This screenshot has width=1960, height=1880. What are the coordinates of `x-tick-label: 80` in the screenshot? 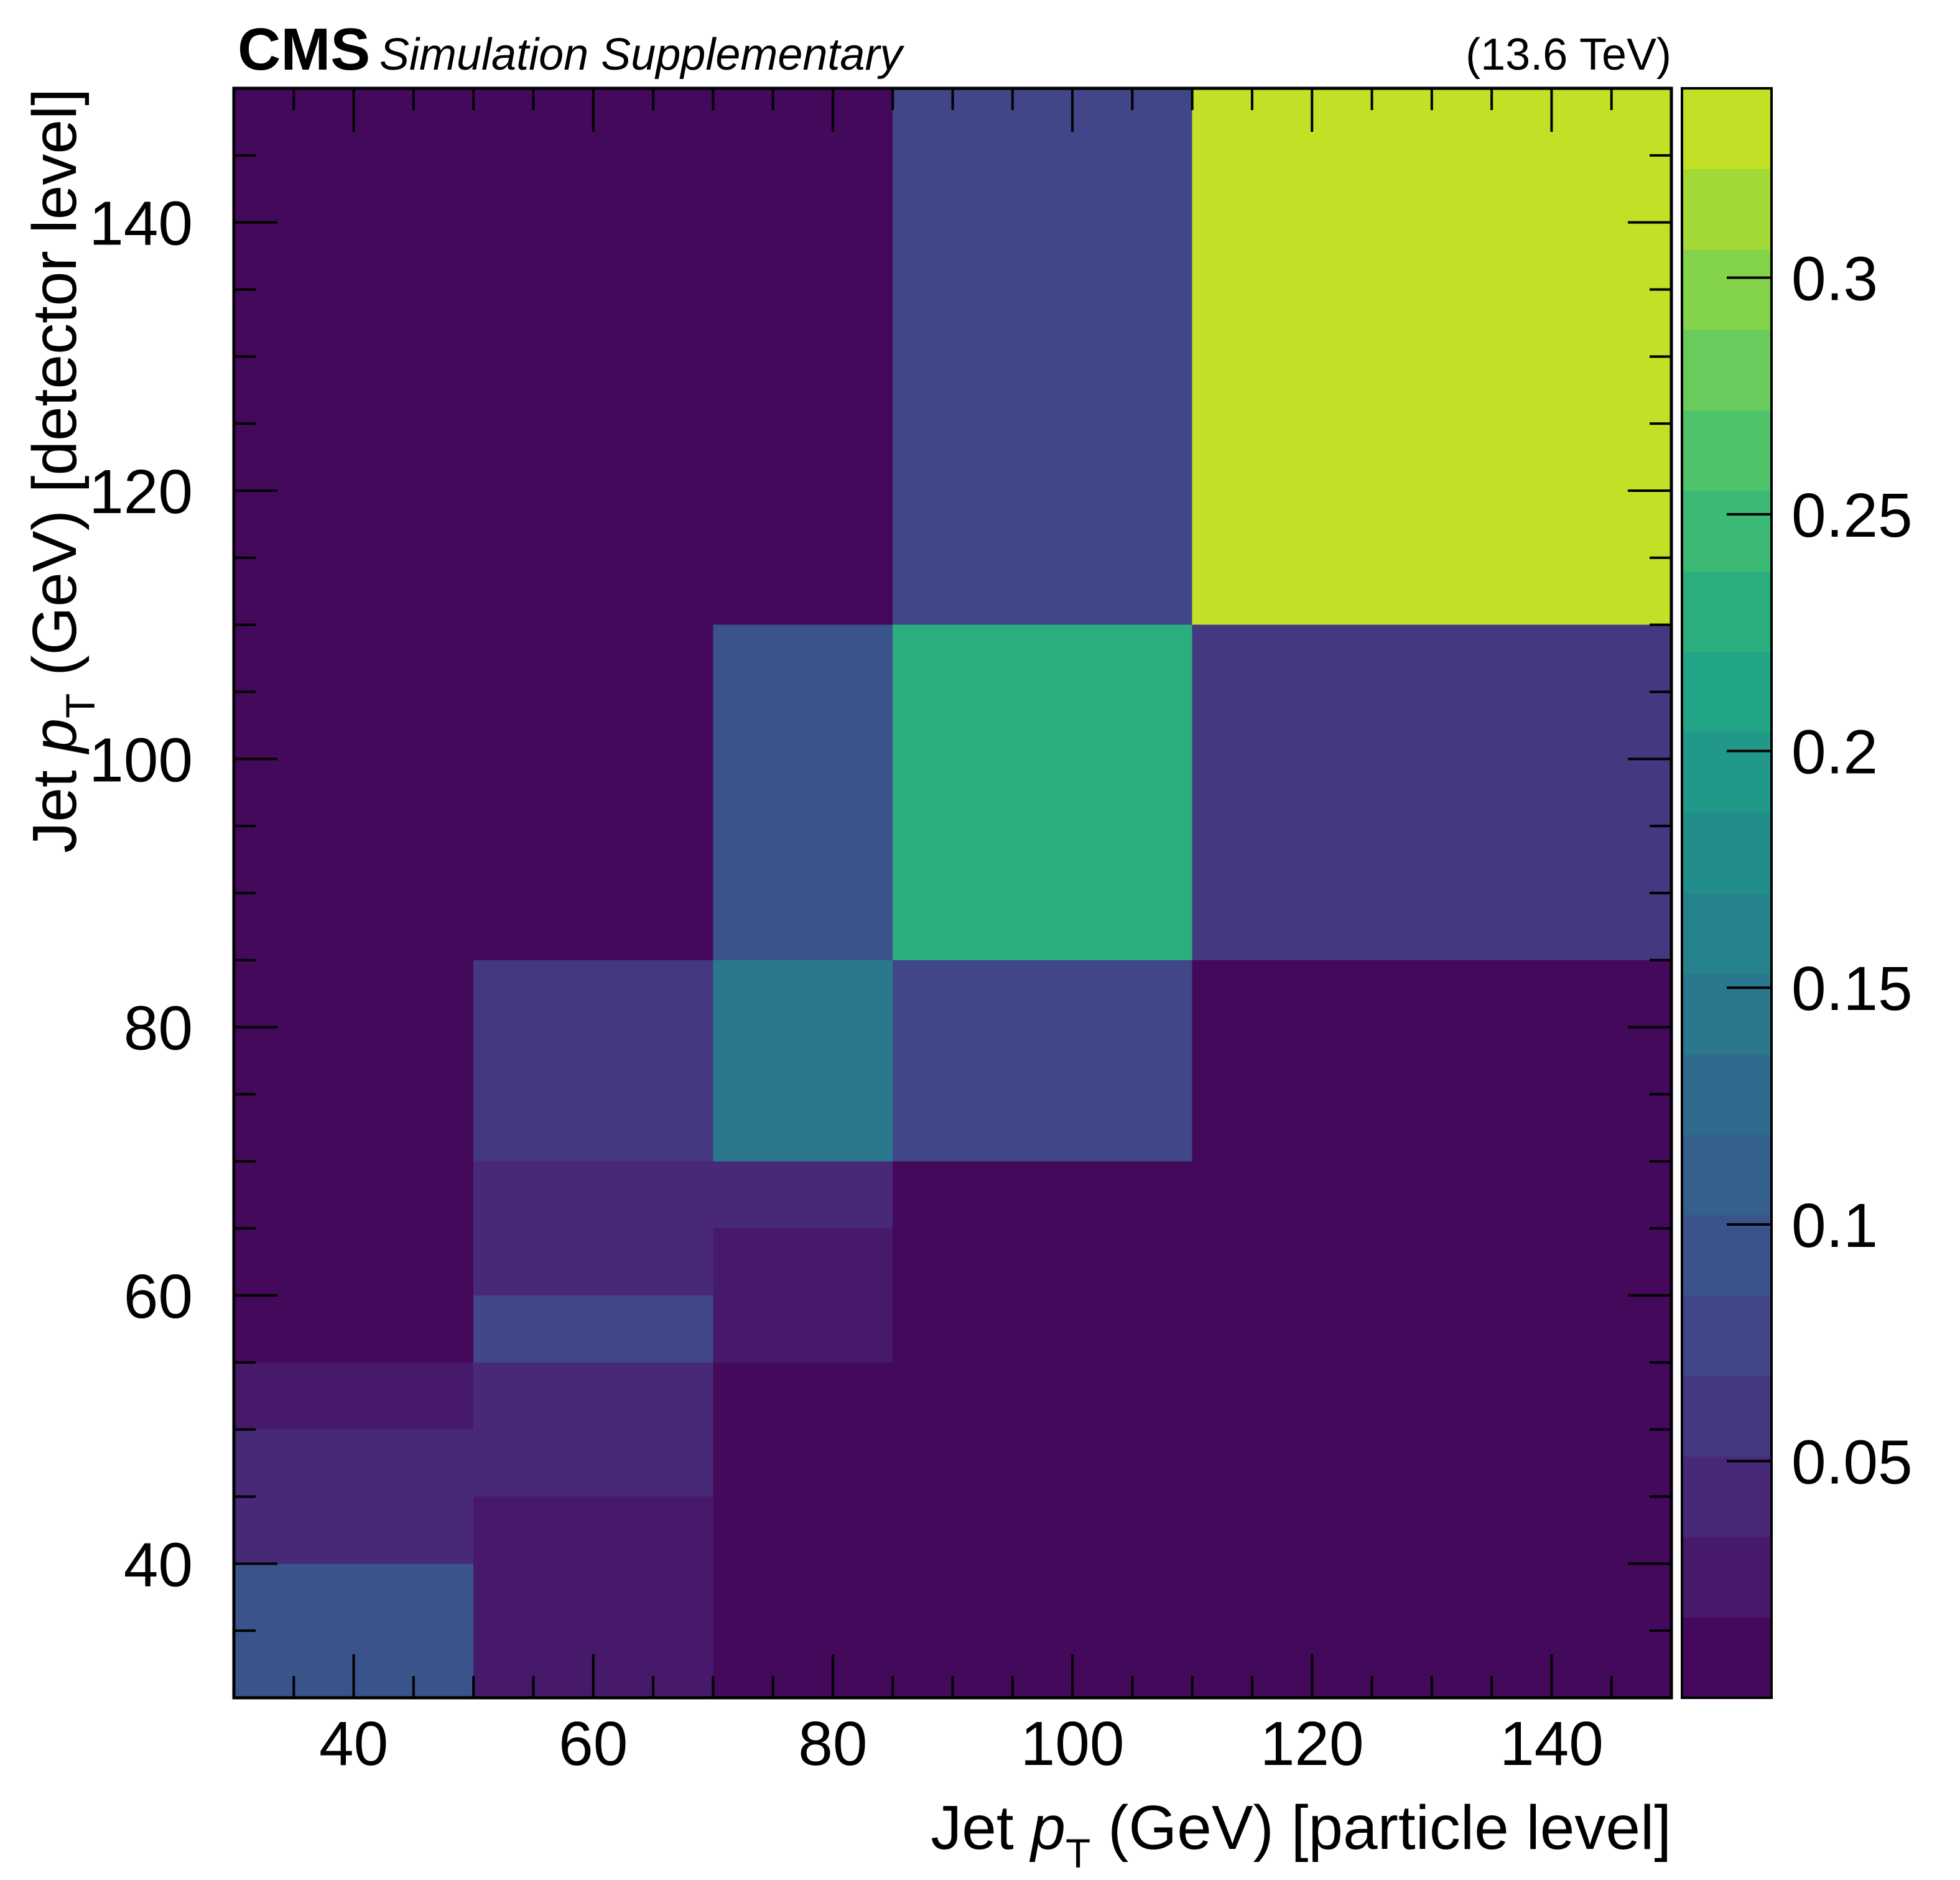 It's located at (832, 1744).